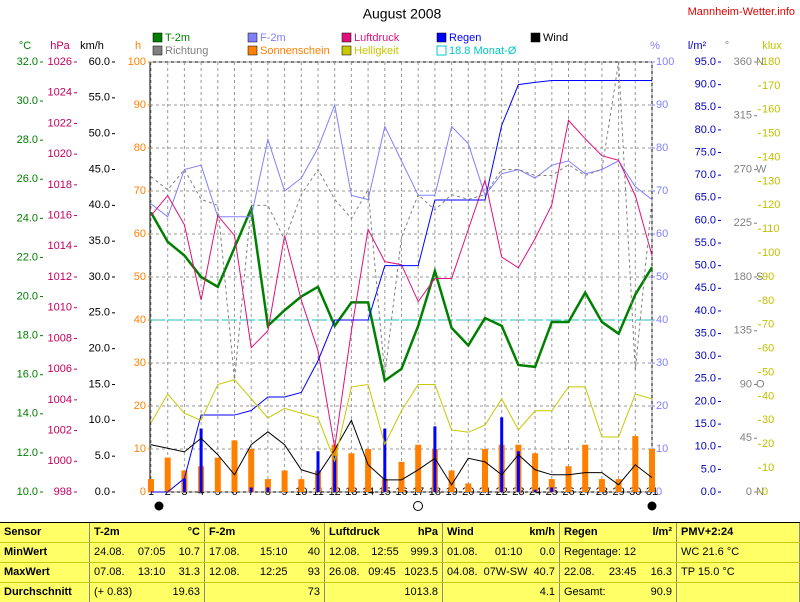  Describe the element at coordinates (273, 38) in the screenshot. I see `legend-label: F-2m` at that location.